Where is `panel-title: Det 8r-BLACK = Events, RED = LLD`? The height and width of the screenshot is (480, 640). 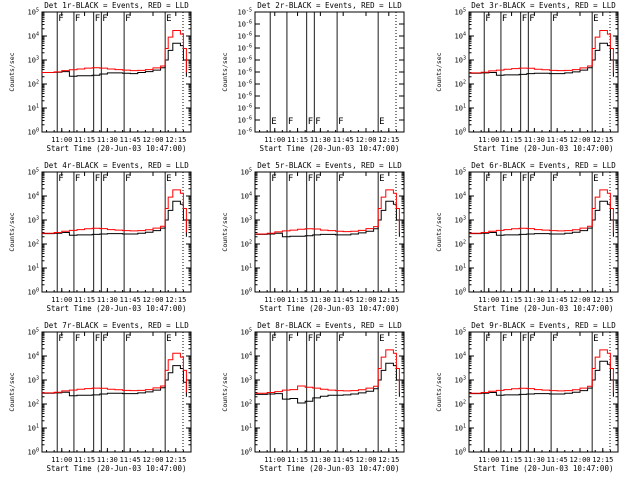 panel-title: Det 8r-BLACK = Events, RED = LLD is located at coordinates (329, 325).